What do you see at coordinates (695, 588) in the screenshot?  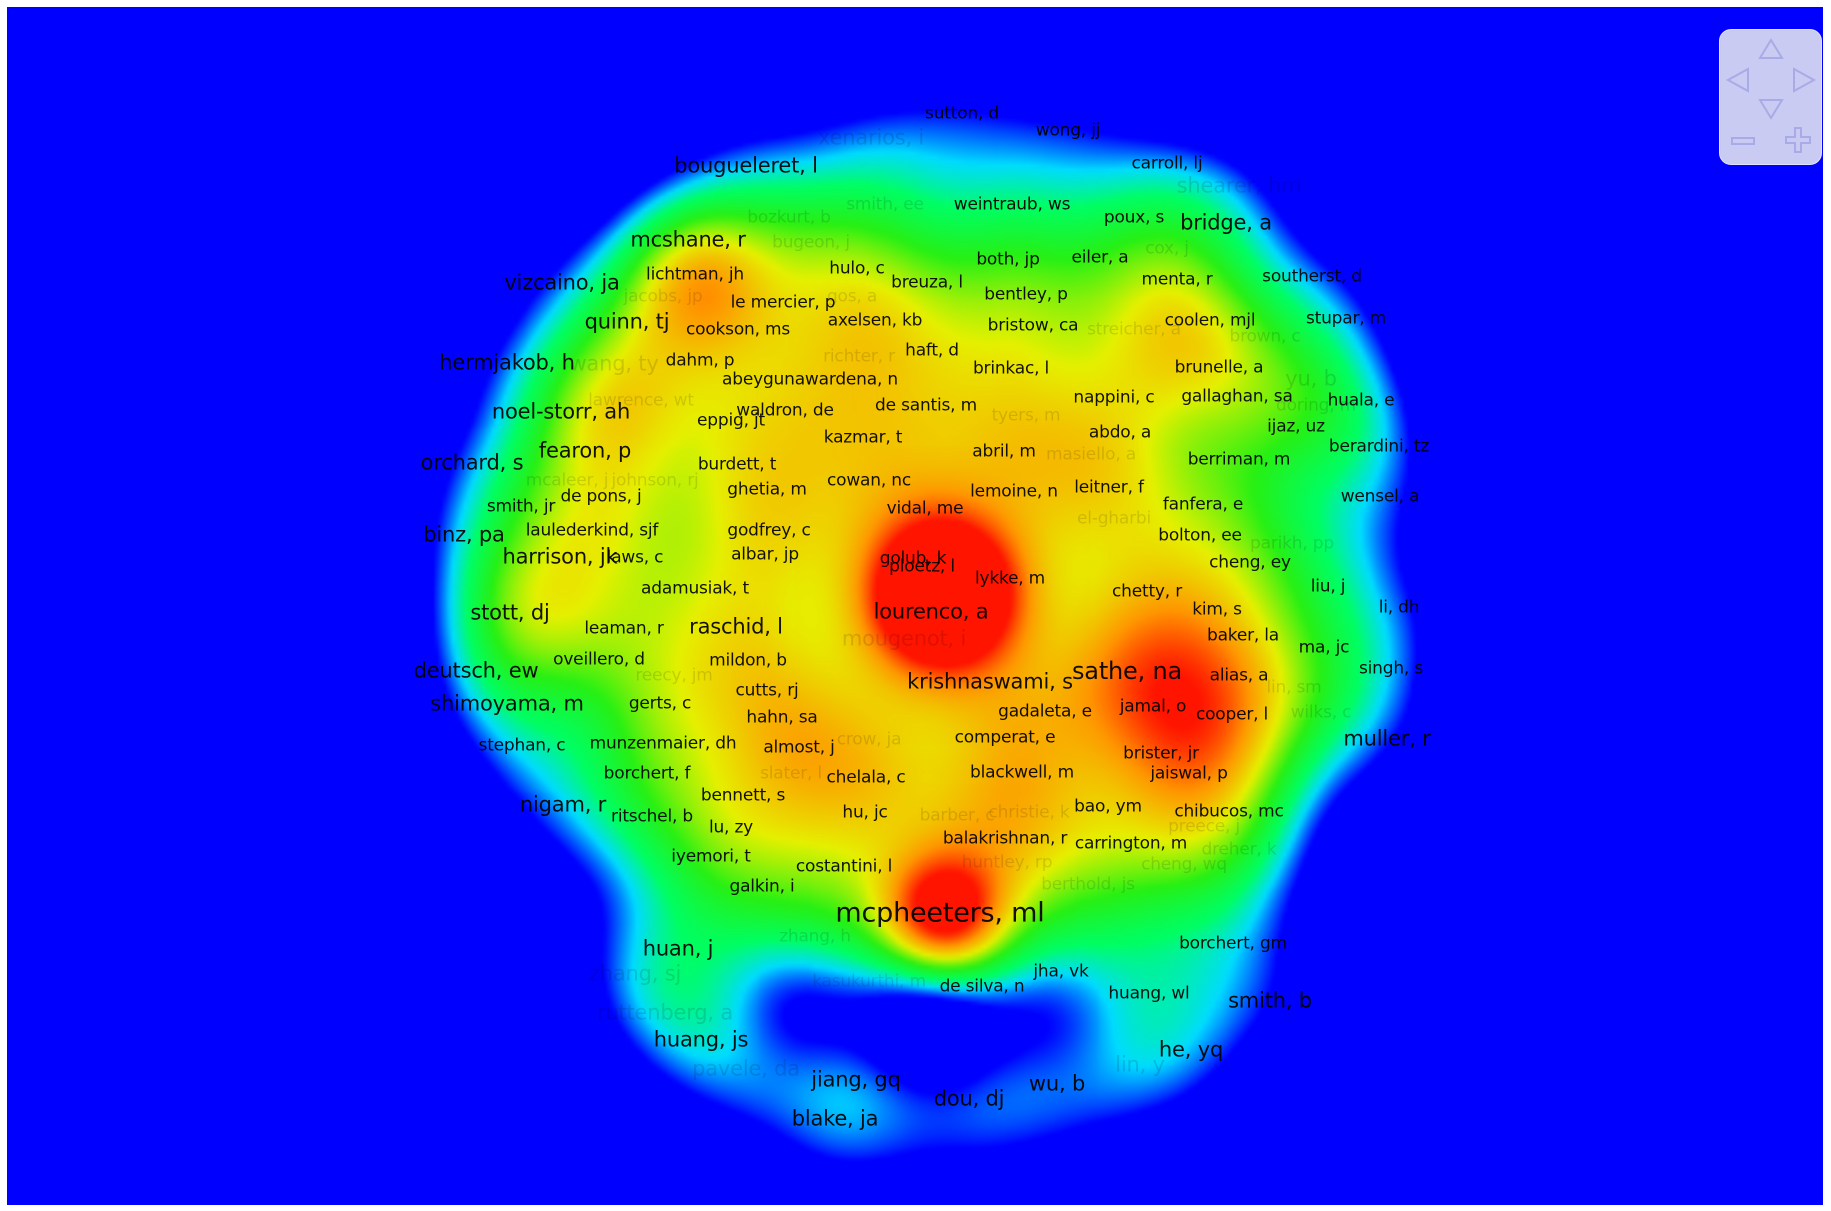 I see `author-label: adamusiak, t` at bounding box center [695, 588].